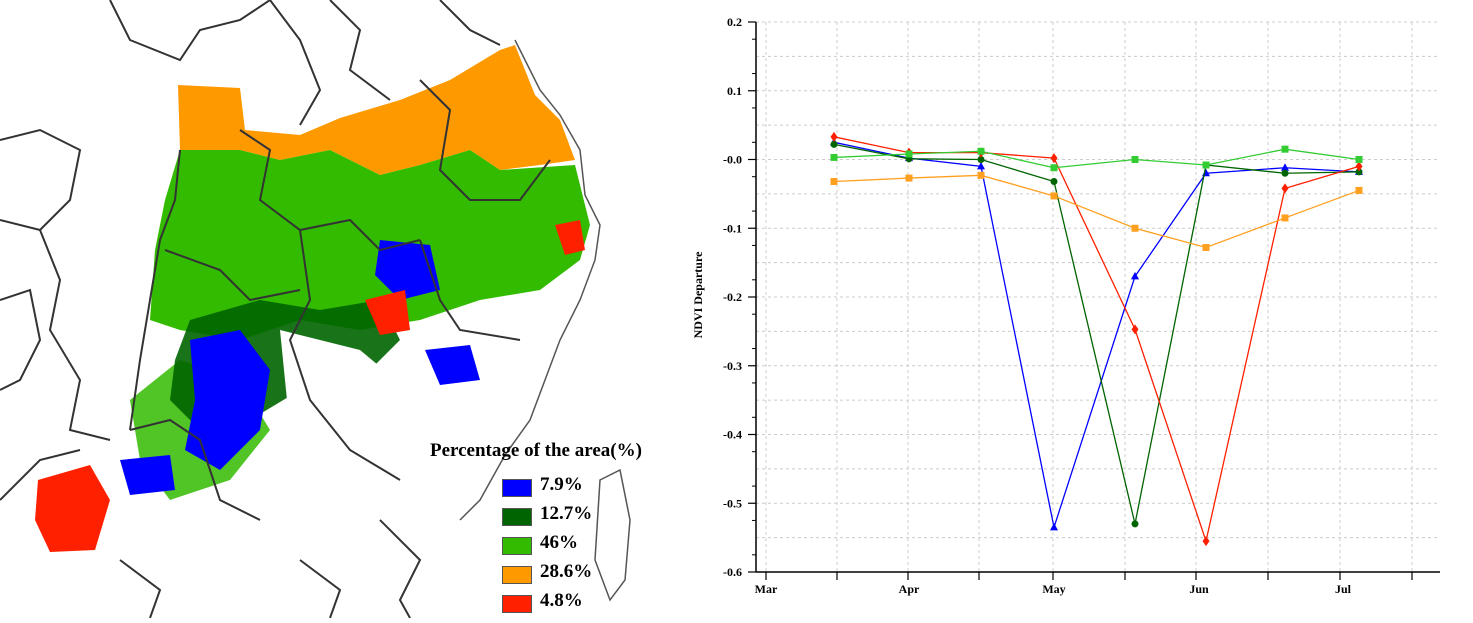 This screenshot has width=1473, height=623. I want to click on x-tick-label: May, so click(1053, 589).